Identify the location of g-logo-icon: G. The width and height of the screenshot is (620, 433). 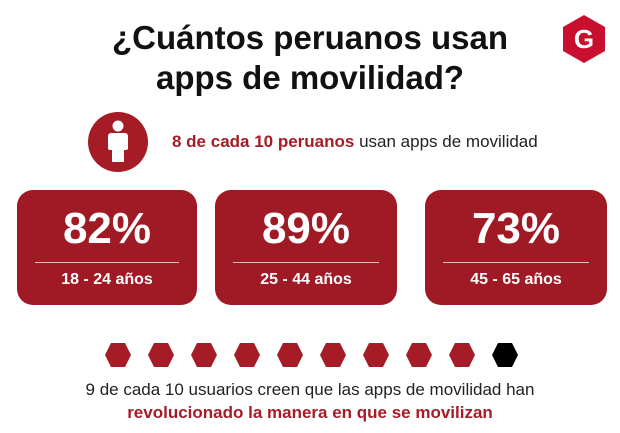
(584, 39).